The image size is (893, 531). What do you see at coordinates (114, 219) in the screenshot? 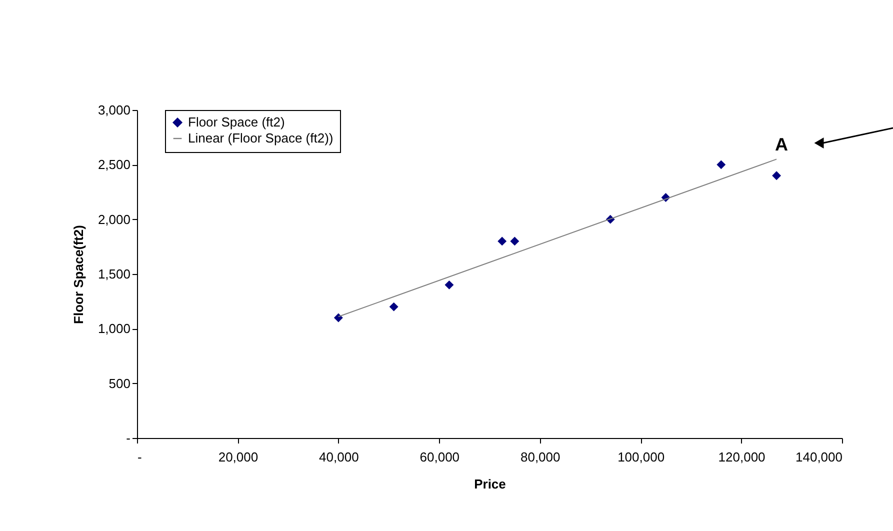
I see `y-tick-label: 2,000` at bounding box center [114, 219].